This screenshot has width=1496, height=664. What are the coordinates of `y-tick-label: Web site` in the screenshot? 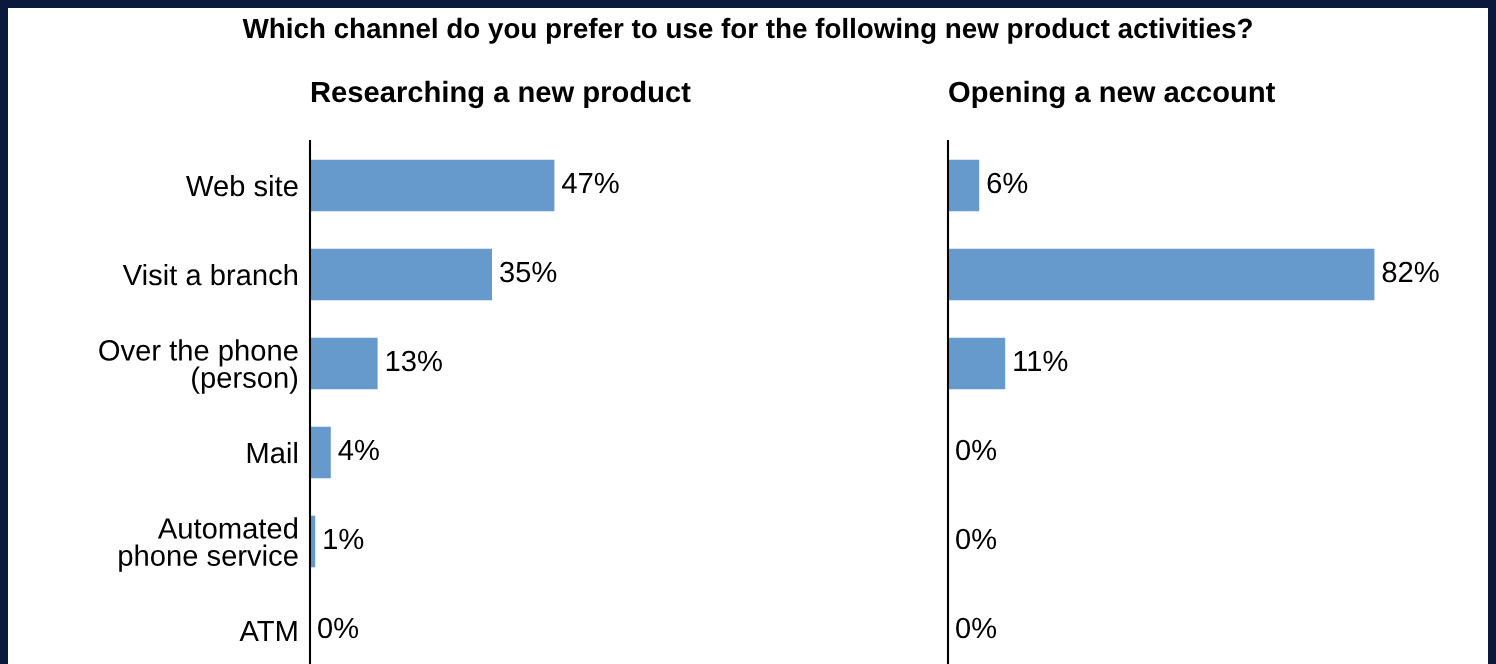 It's located at (242, 185).